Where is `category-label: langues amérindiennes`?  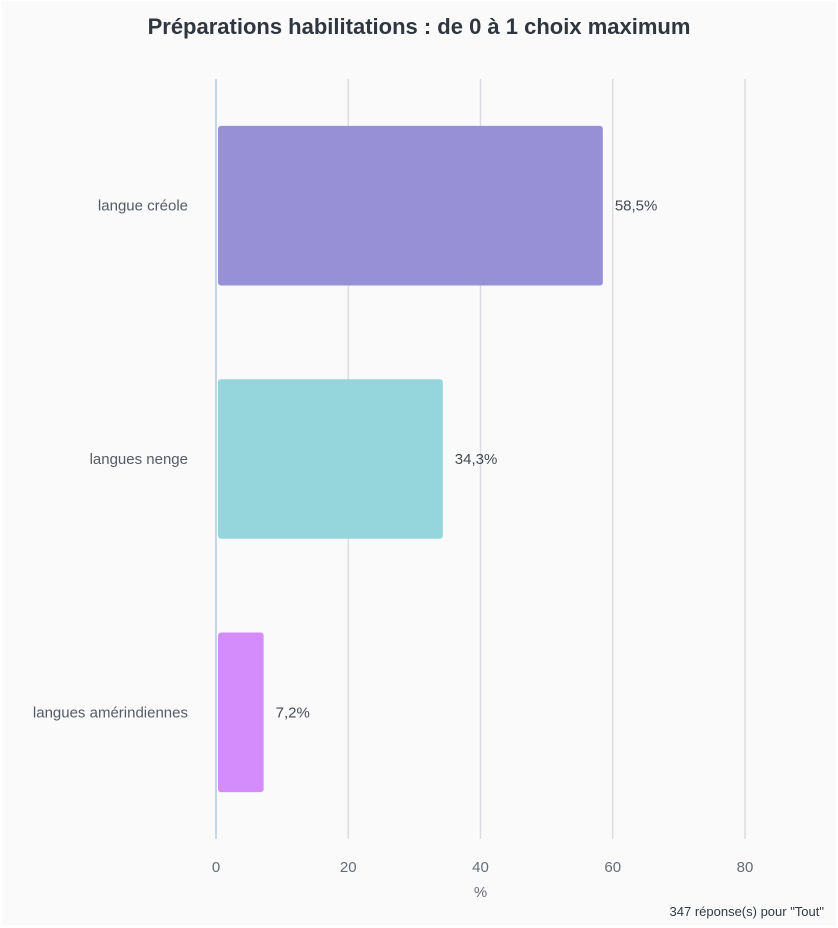 category-label: langues amérindiennes is located at coordinates (110, 712).